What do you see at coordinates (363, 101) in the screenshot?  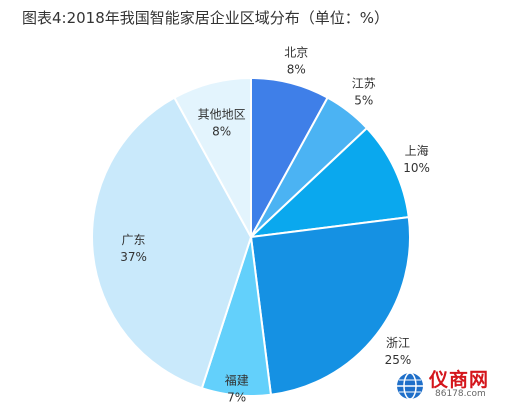 I see `slice-label-value: 5%` at bounding box center [363, 101].